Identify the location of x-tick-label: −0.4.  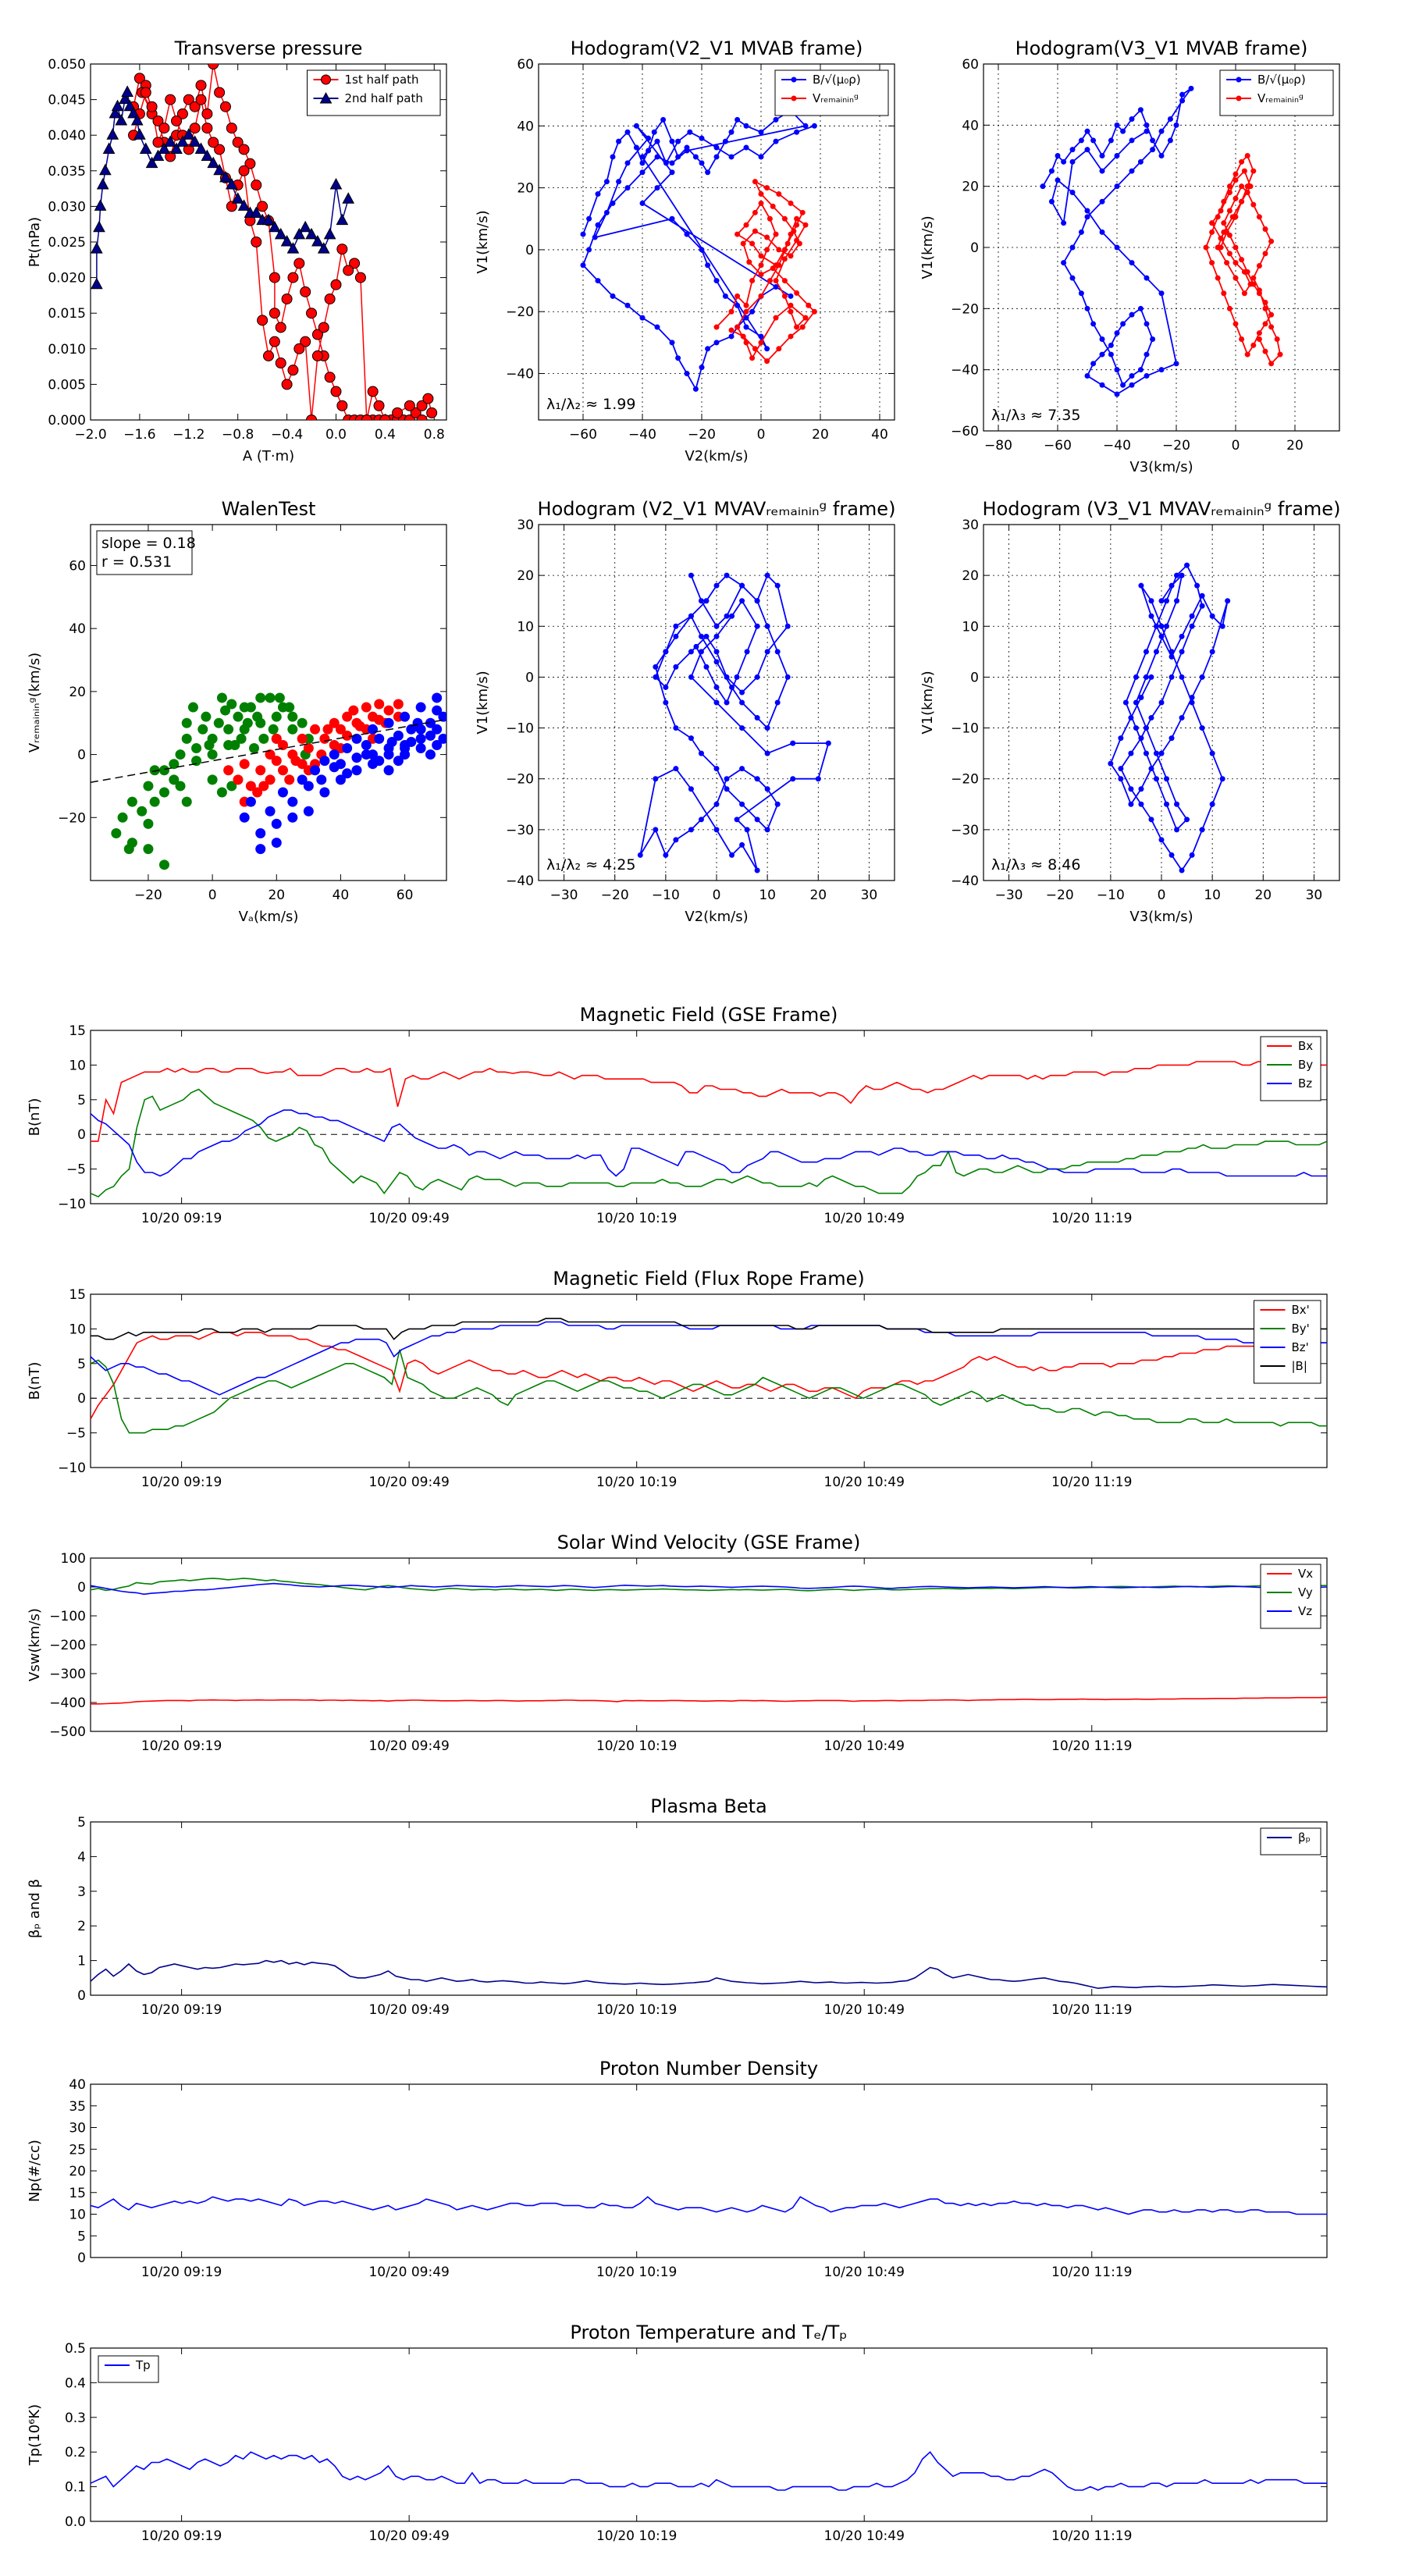
(287, 435).